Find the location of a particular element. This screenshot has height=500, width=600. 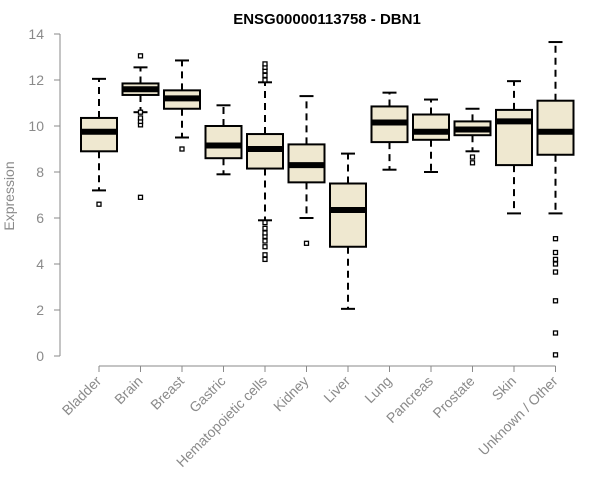

x-tick-label: Kidney is located at coordinates (291, 394).